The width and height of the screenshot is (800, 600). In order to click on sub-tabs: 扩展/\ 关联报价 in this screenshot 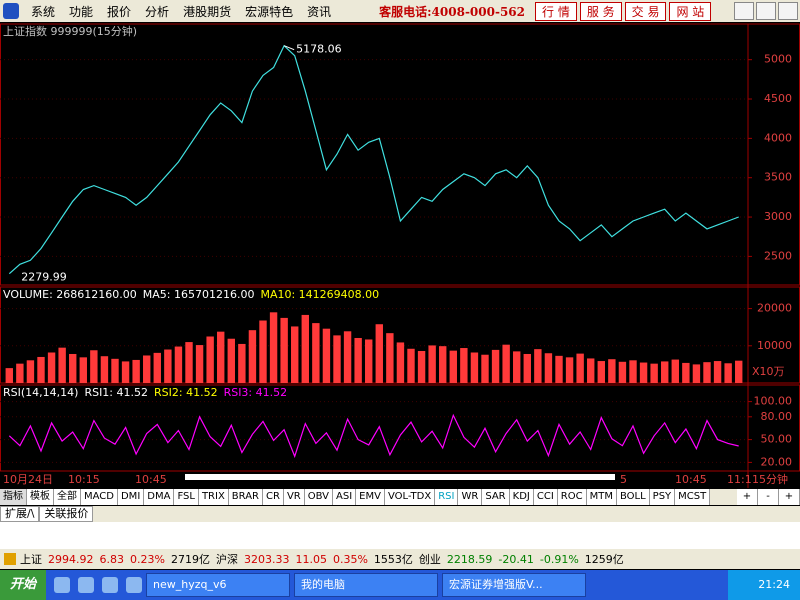, I will do `click(400, 514)`.